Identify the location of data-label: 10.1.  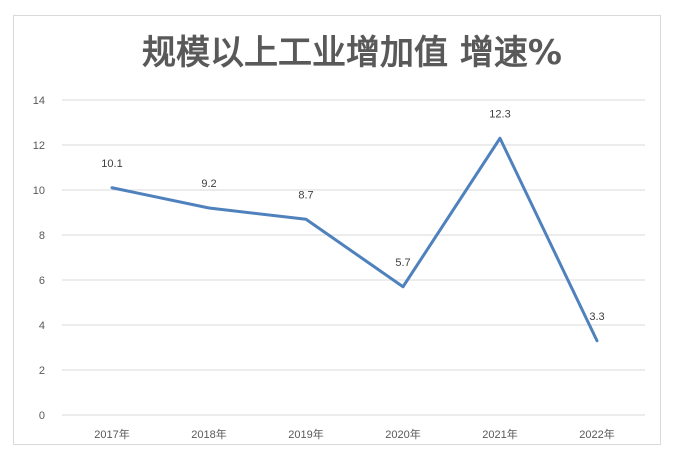
(111, 164).